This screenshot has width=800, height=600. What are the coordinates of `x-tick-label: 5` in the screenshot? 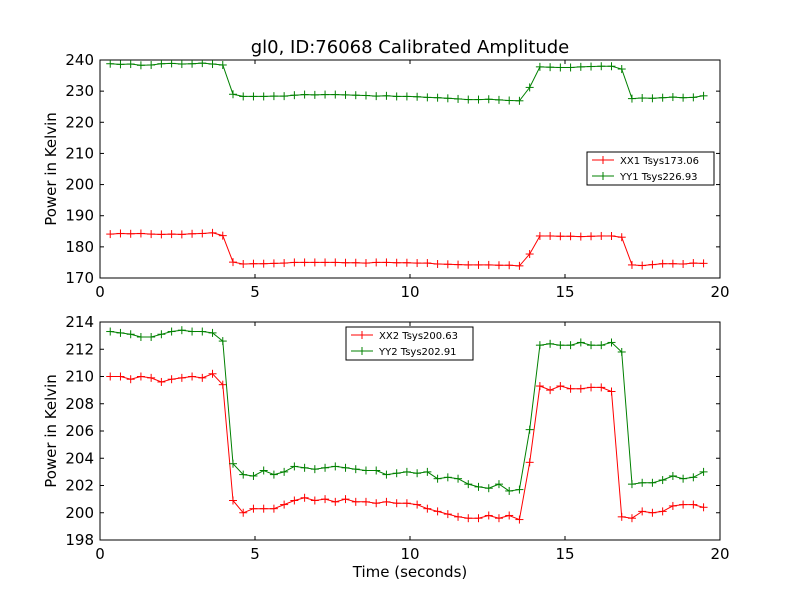 It's located at (255, 554).